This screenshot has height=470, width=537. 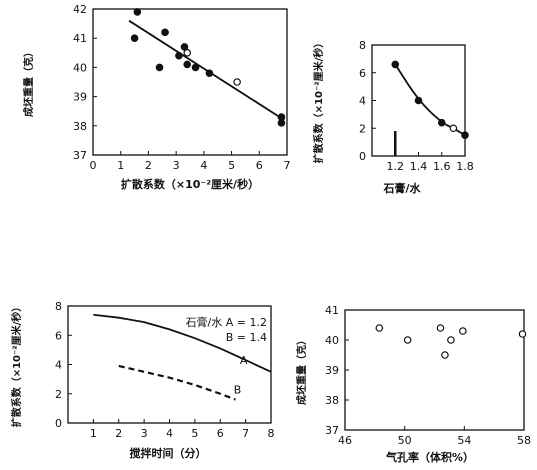 What do you see at coordinates (177, 382) in the screenshot?
I see `series-b-line` at bounding box center [177, 382].